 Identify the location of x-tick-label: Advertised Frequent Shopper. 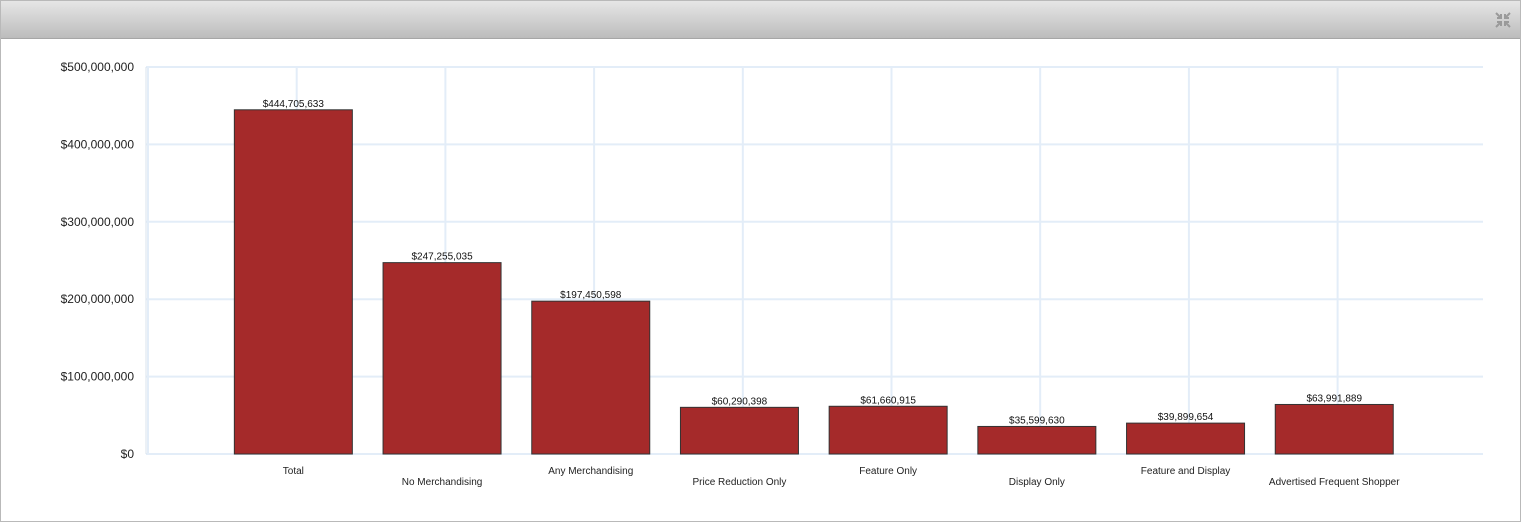
(1334, 482).